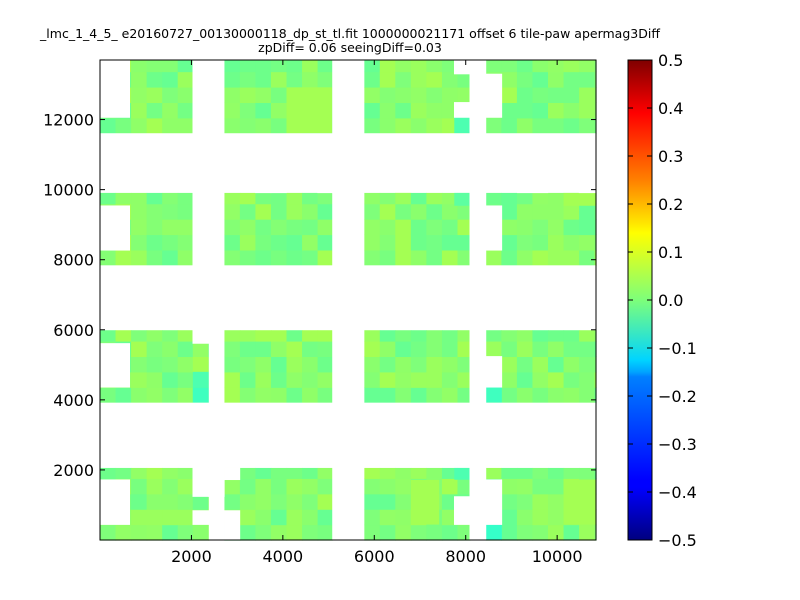  Describe the element at coordinates (670, 108) in the screenshot. I see `colorbar-tick-label: 0.4` at that location.